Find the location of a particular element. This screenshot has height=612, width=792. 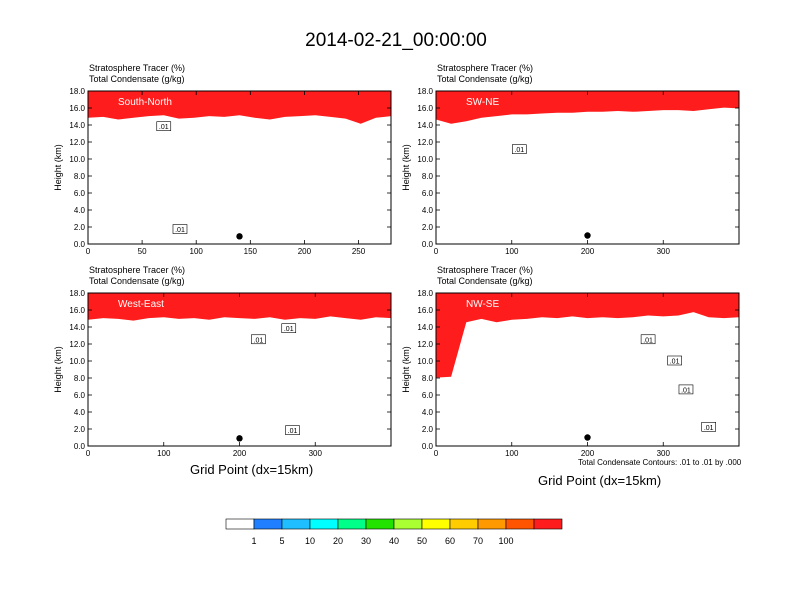

colorbar-label: 1 is located at coordinates (253, 541).